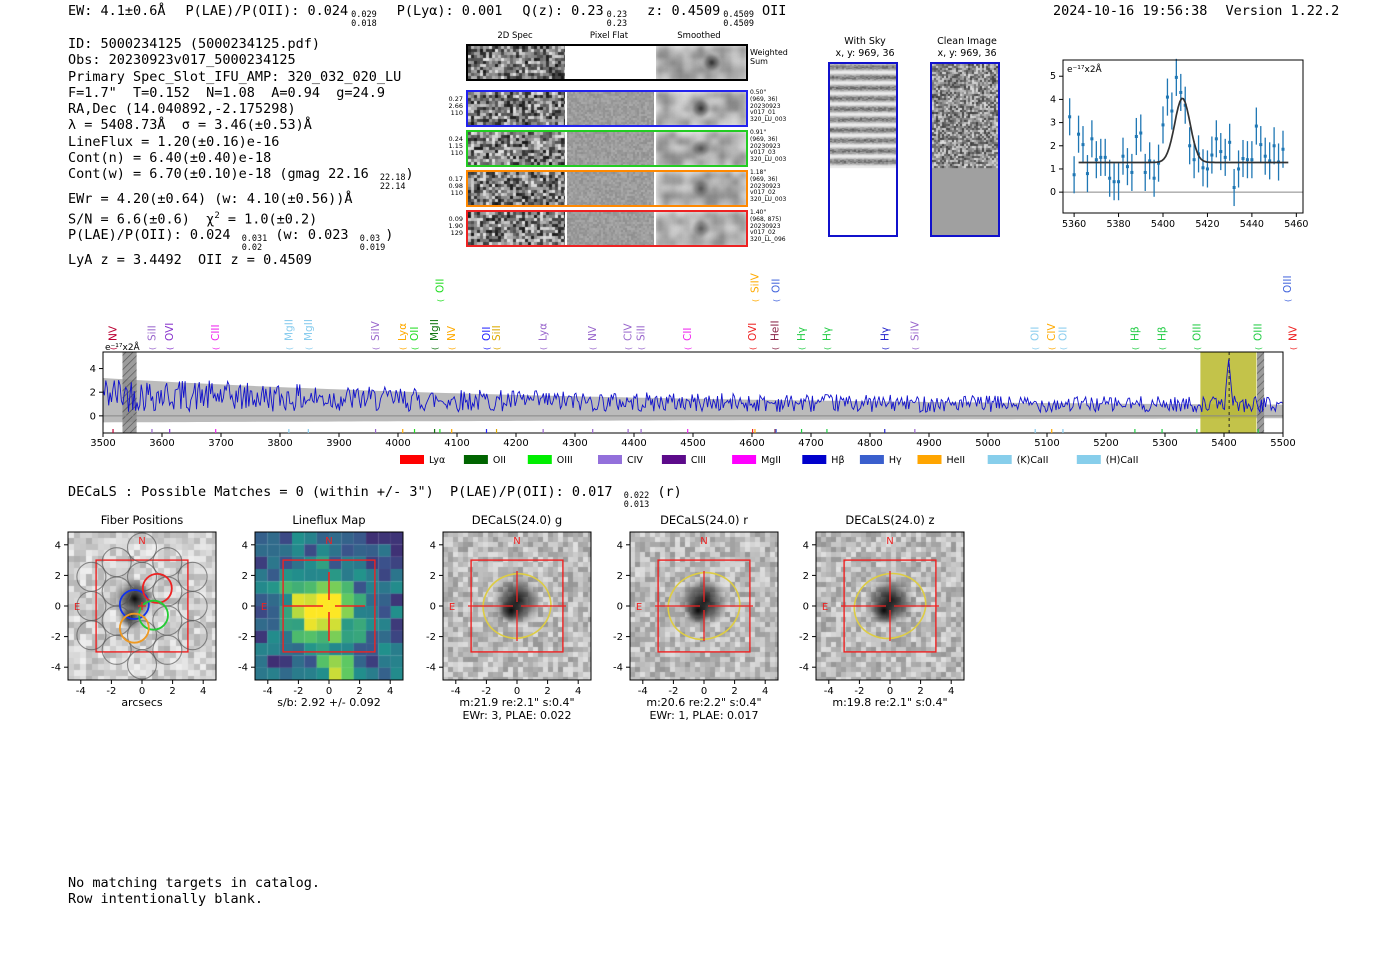 This screenshot has height=953, width=1400. What do you see at coordinates (389, 235) in the screenshot?
I see `text-segment: )` at bounding box center [389, 235].